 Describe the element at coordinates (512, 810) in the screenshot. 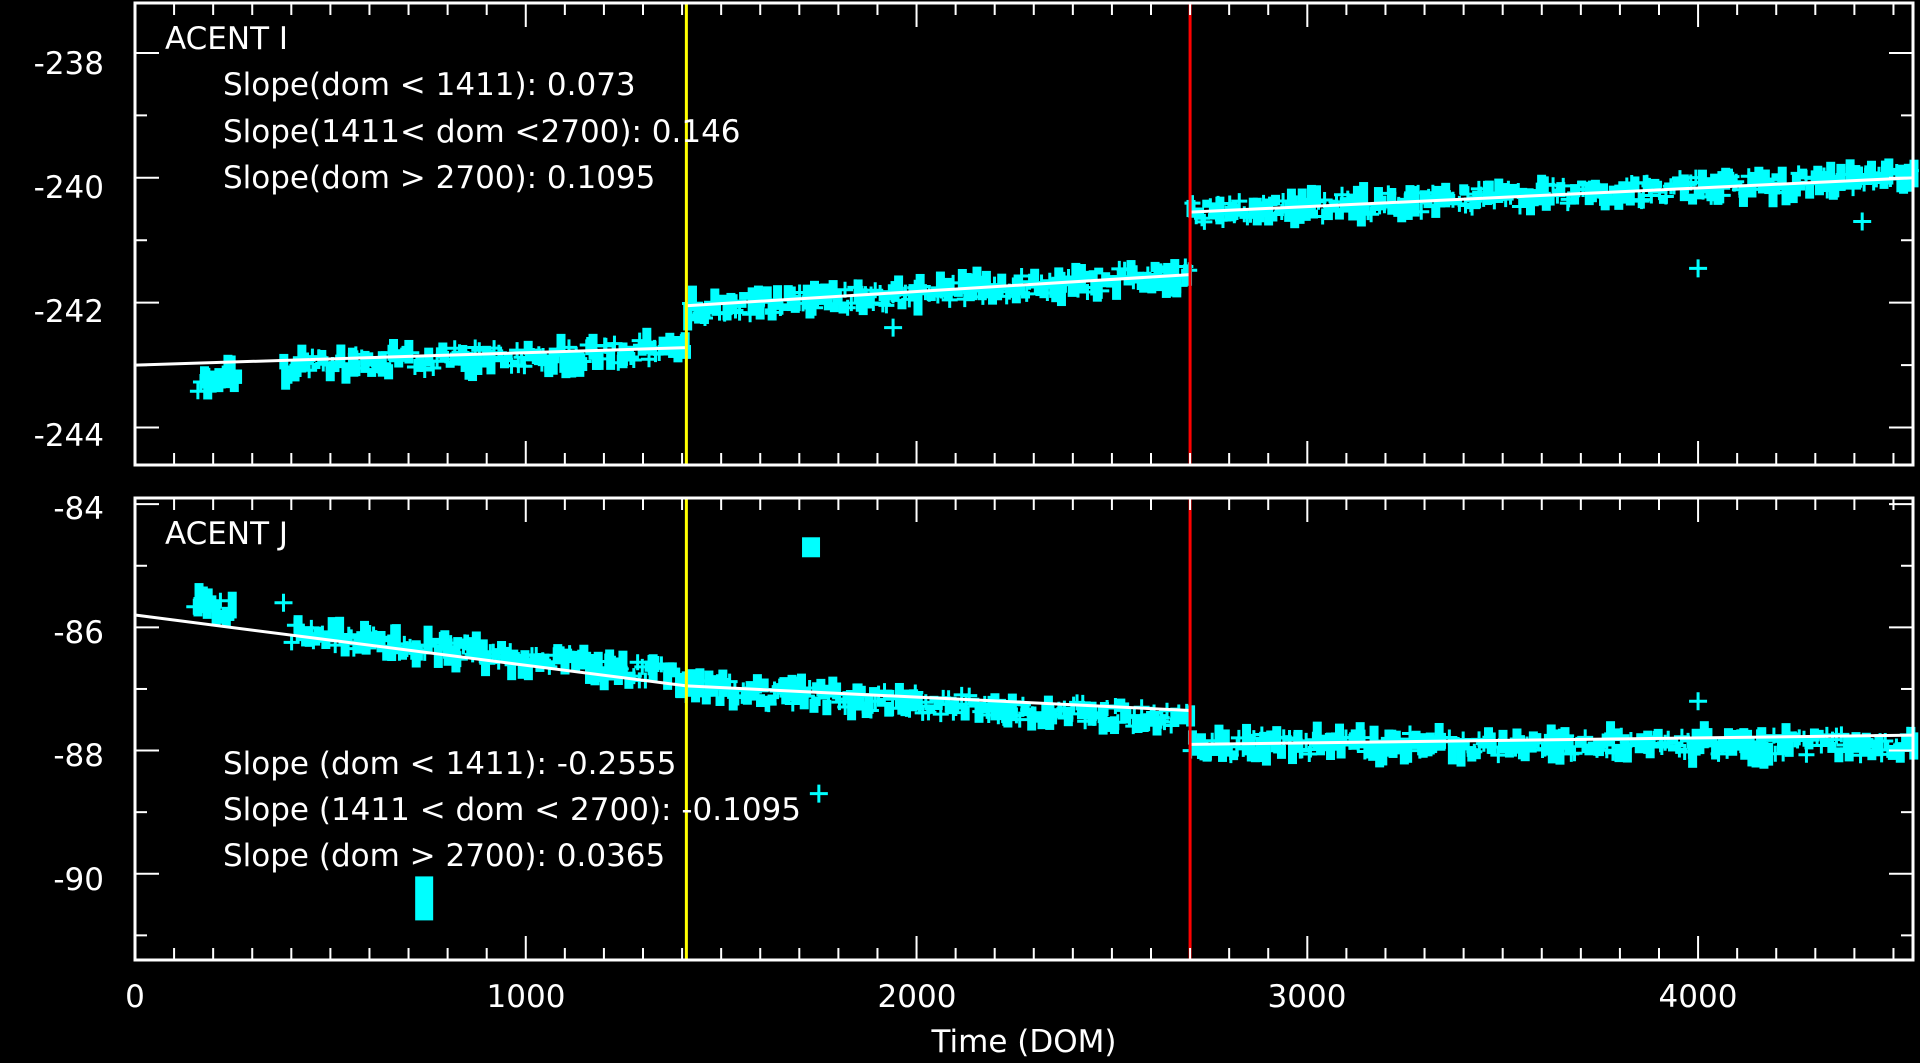

I see `slope-label: Slope (1411 < dom < 2700): -0.1095` at that location.